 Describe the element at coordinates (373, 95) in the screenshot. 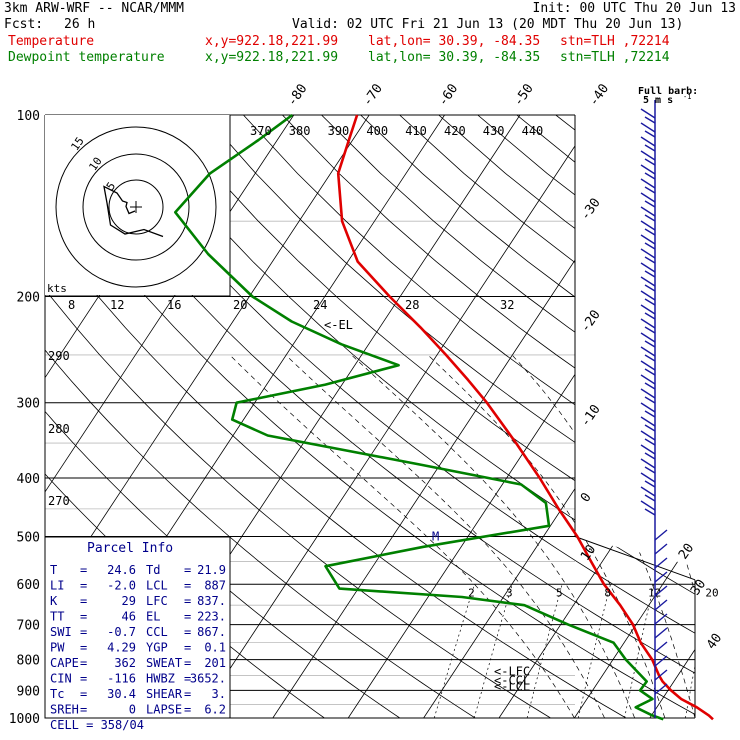

I see `isotherm-label: -70` at that location.